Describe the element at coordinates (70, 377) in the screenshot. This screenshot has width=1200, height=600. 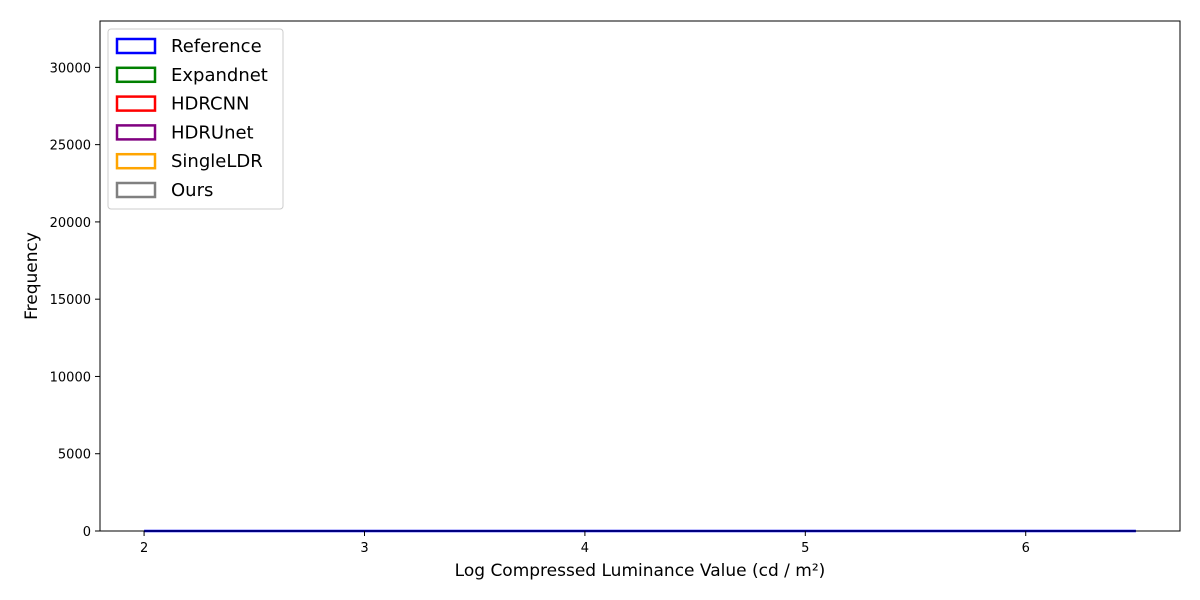
I see `y-tick-label: 10000` at that location.